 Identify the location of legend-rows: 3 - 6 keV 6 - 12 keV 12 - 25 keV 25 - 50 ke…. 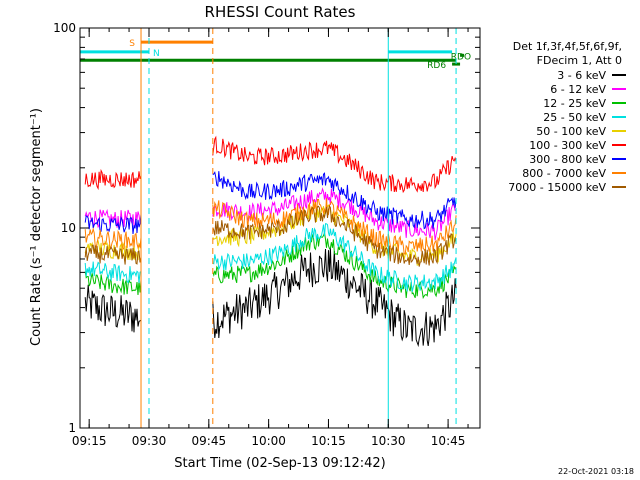
(555, 131).